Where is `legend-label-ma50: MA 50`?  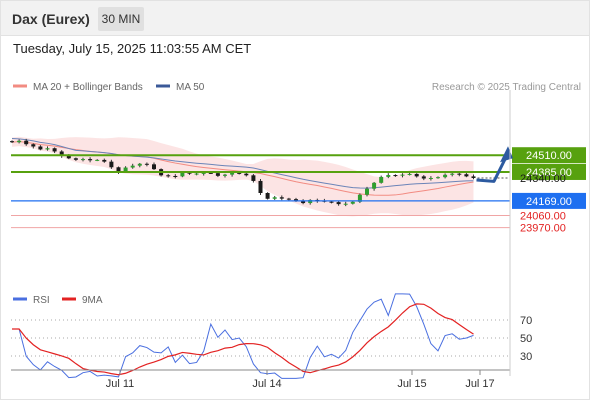
legend-label-ma50: MA 50 is located at coordinates (190, 87).